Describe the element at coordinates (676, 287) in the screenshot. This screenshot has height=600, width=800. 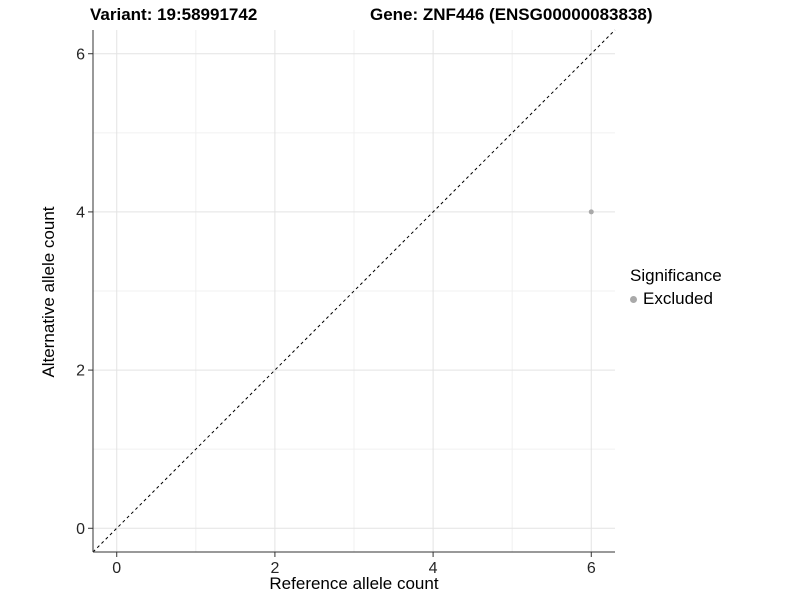
I see `legend: Significance Excluded` at that location.